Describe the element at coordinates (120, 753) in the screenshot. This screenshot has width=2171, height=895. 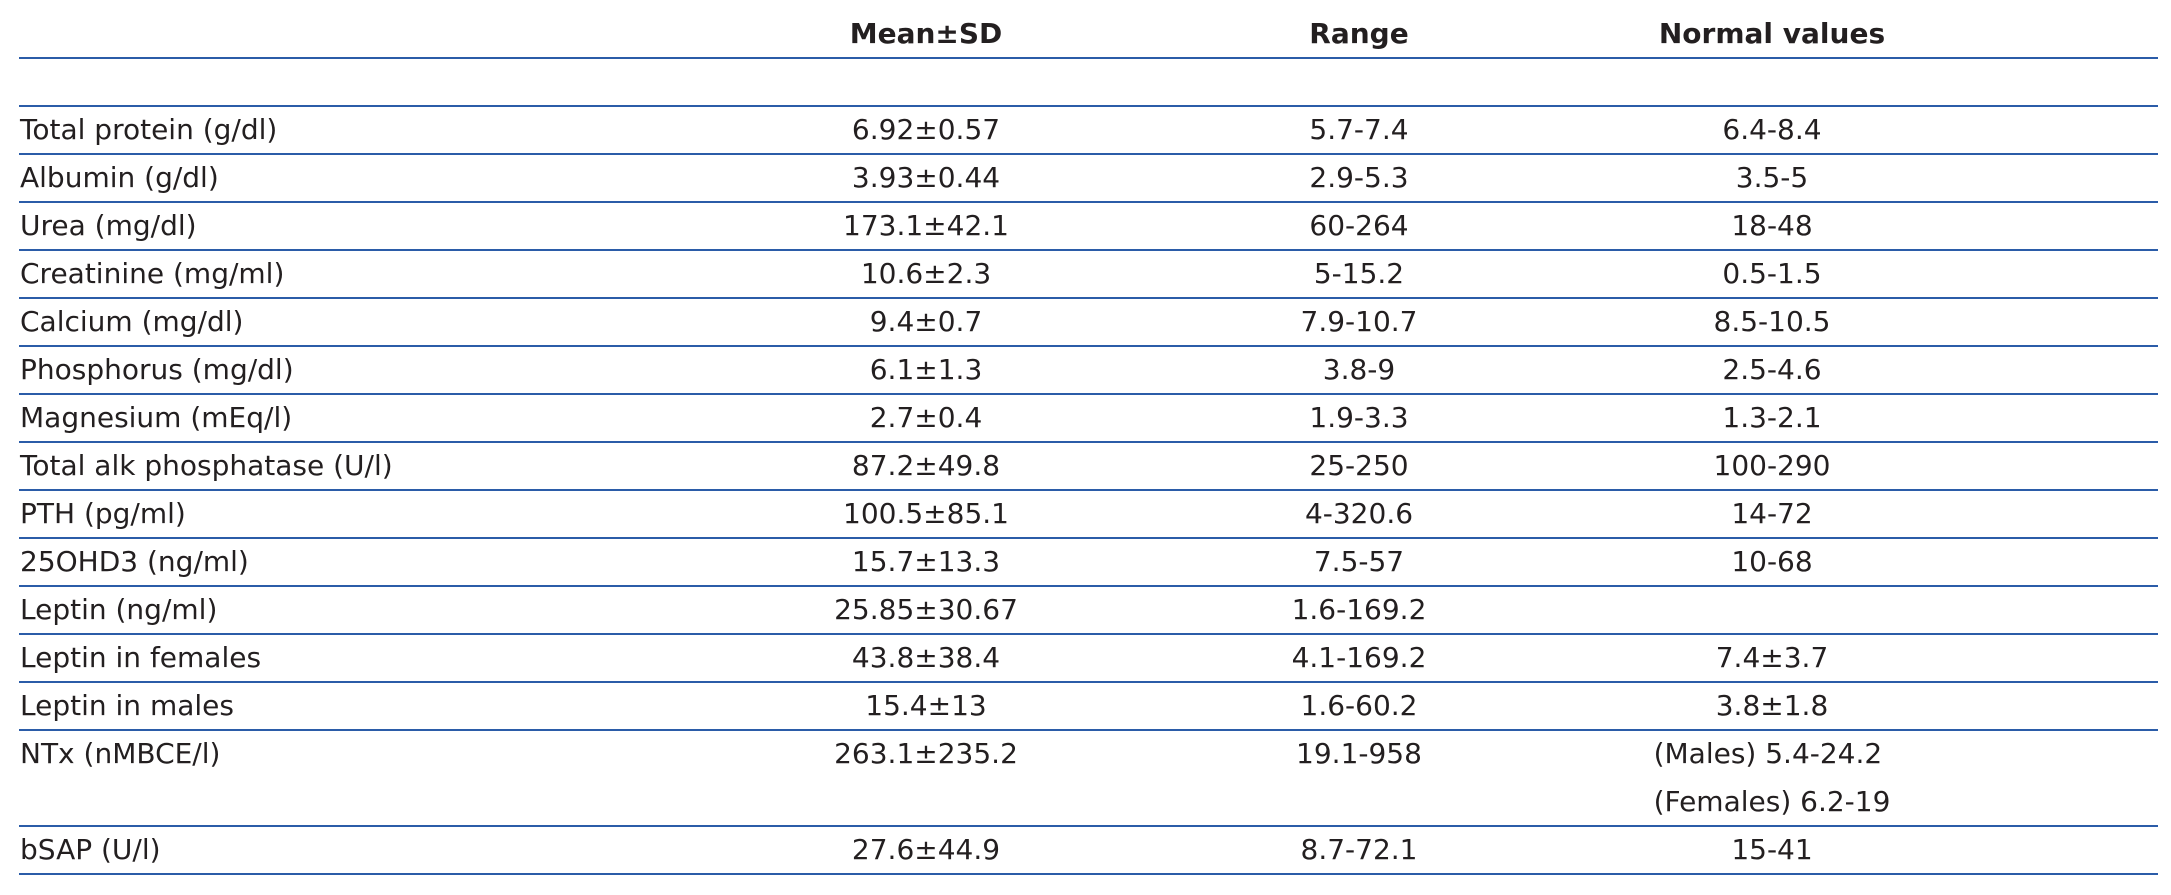
I see `row-label: NTx (nMBCE/l)` at that location.